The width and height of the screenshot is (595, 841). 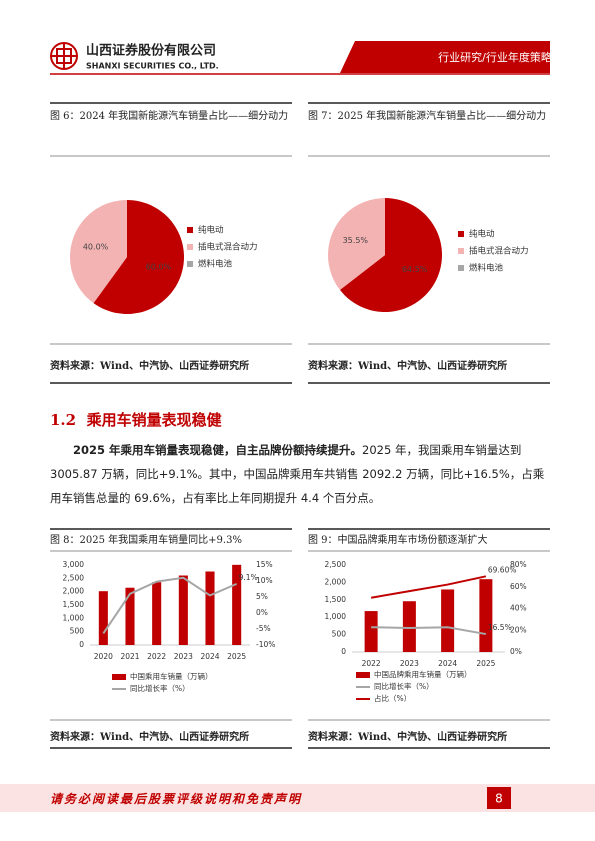 What do you see at coordinates (265, 644) in the screenshot?
I see `y2-tick-label: -10%` at bounding box center [265, 644].